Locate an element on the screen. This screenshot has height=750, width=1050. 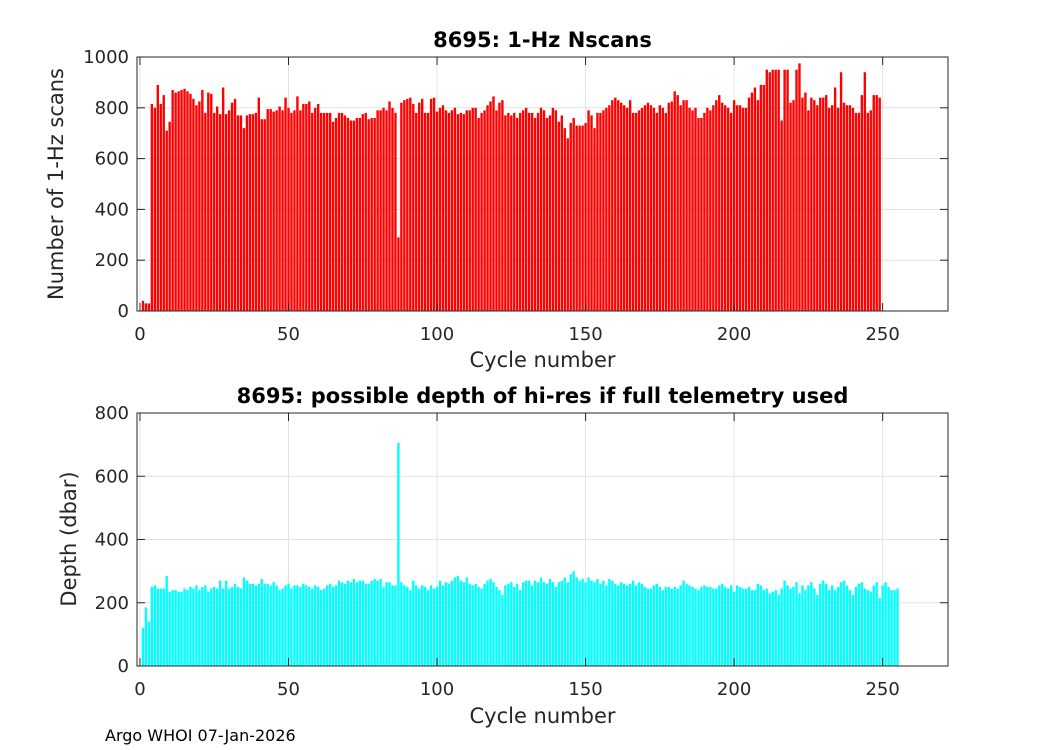
x-axis-label: Cycle number is located at coordinates (542, 360).